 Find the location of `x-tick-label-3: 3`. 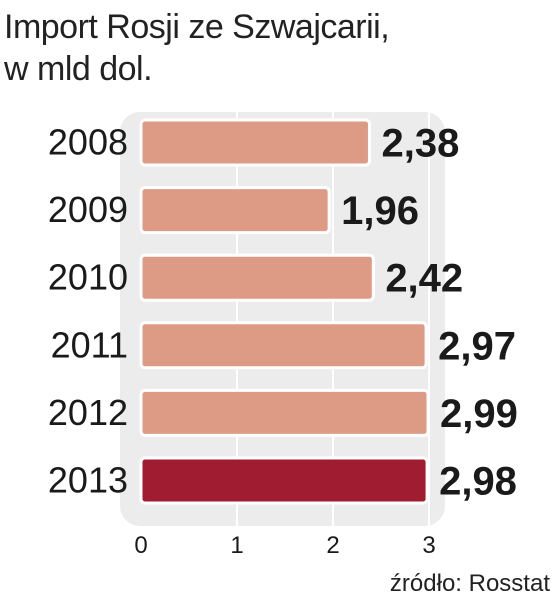

x-tick-label-3: 3 is located at coordinates (428, 545).